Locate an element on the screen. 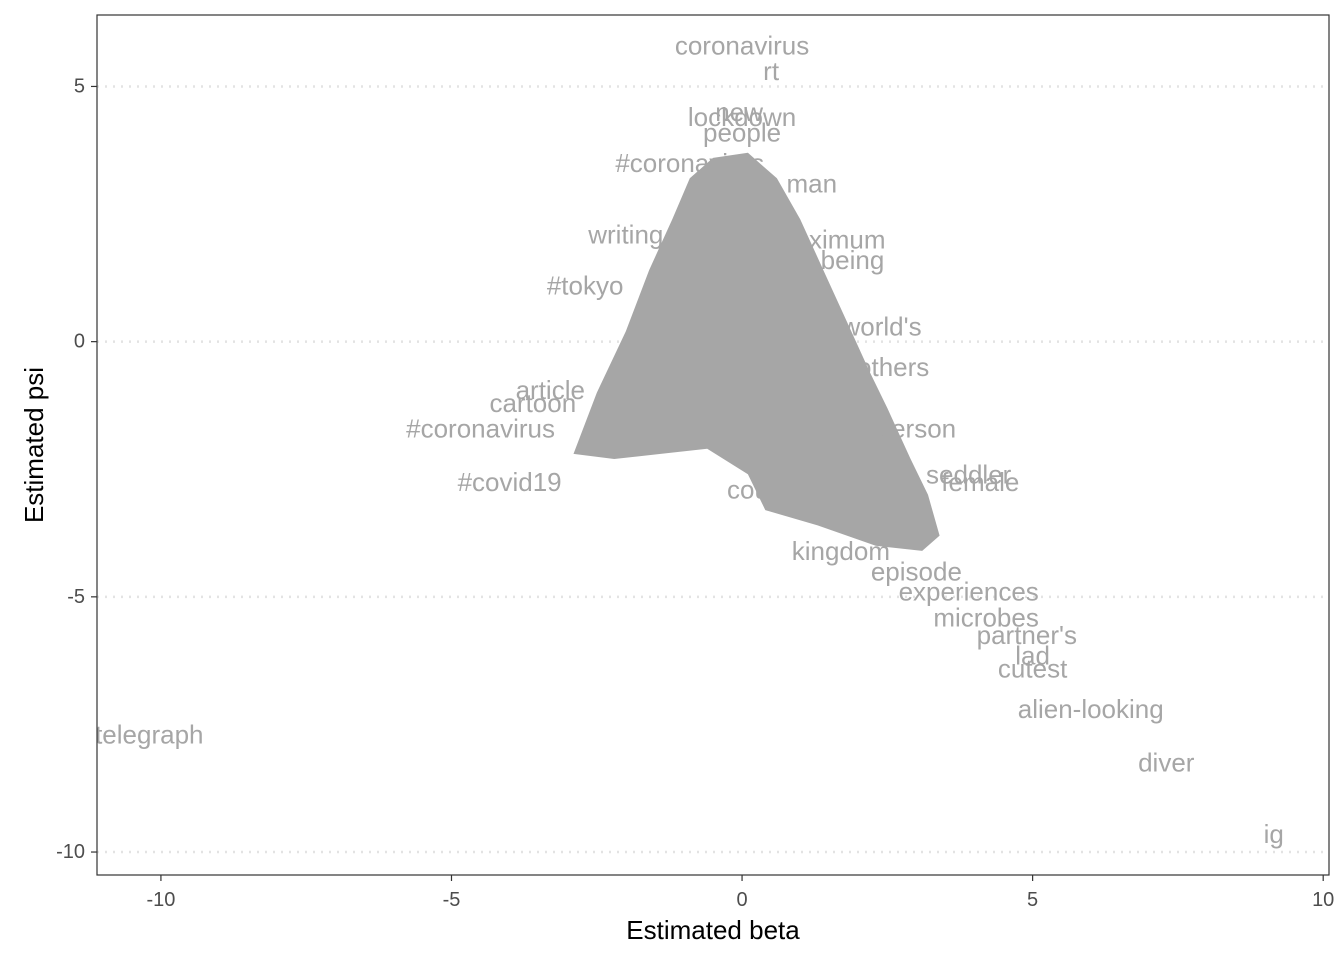 The width and height of the screenshot is (1344, 960). word-label: telegraph is located at coordinates (149, 735).